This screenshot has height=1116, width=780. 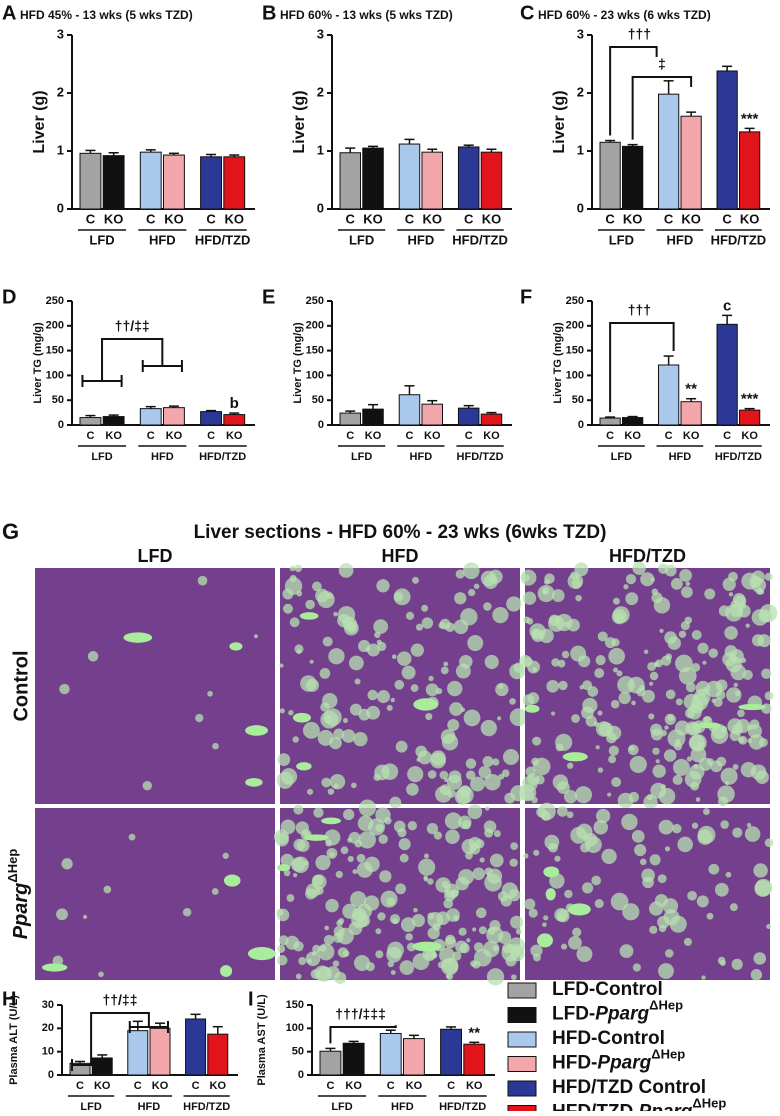 I want to click on y-tick-label: 1, so click(x=320, y=149).